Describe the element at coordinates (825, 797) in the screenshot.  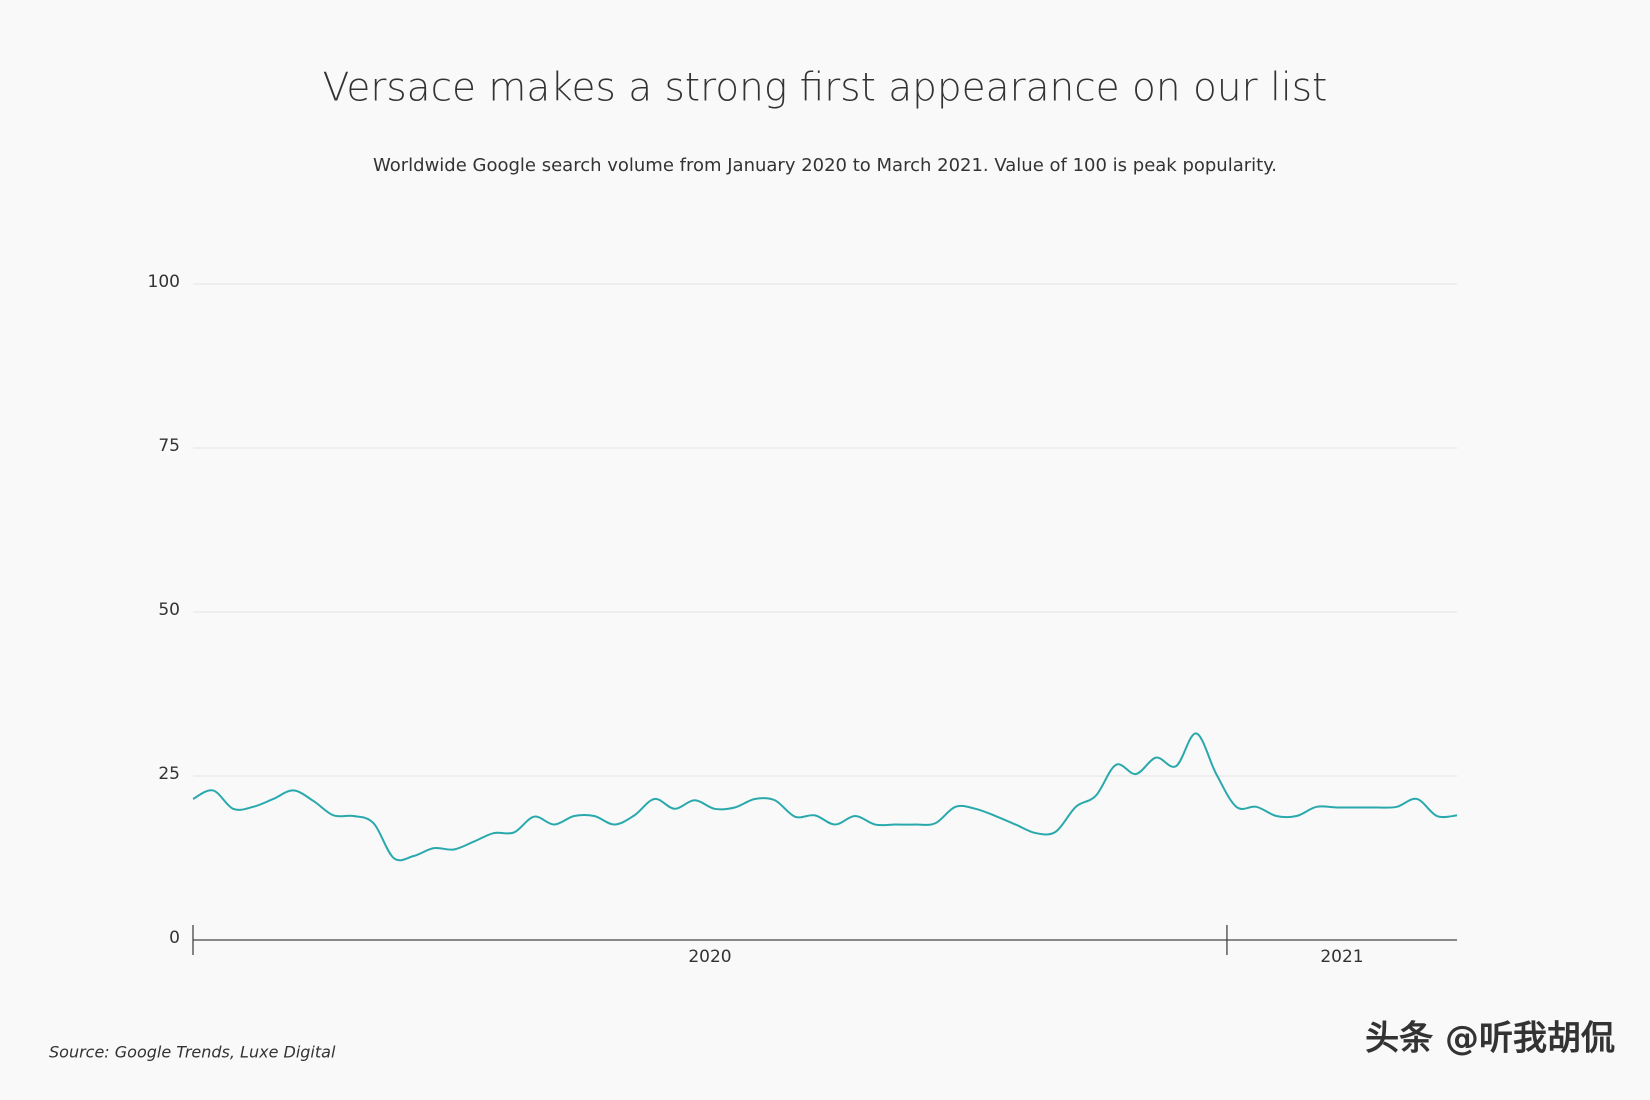
I see `data-line` at that location.